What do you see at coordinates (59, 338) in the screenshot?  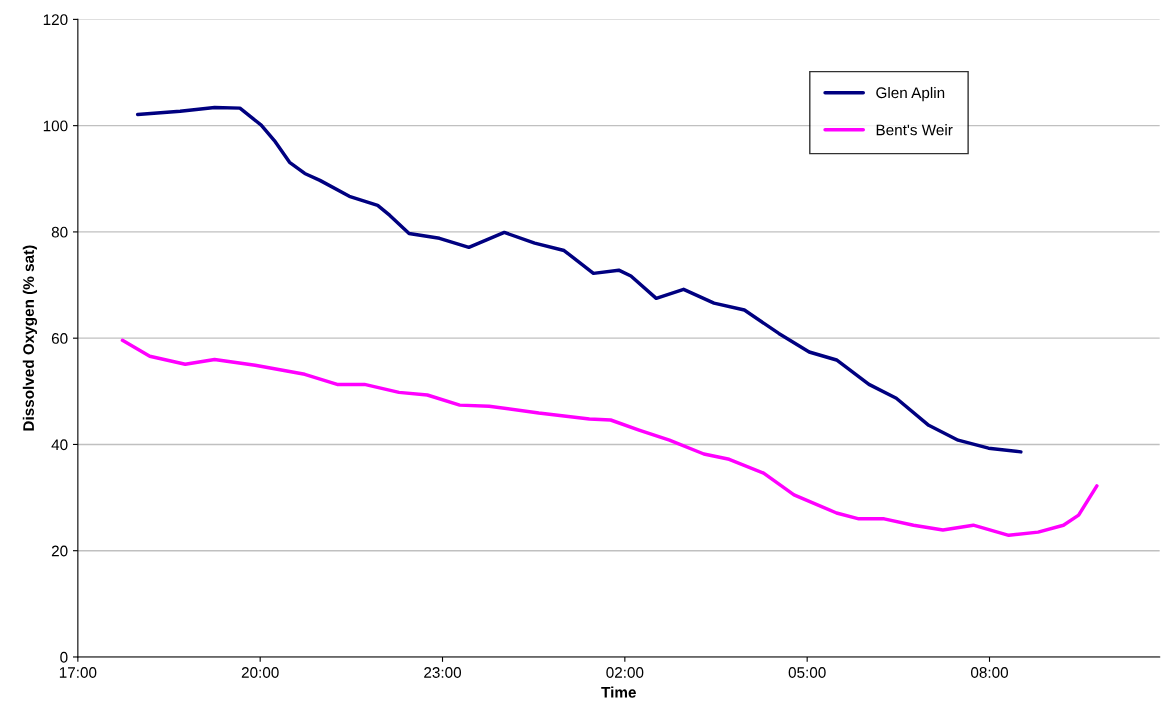 I see `y-tick-label: 60` at bounding box center [59, 338].